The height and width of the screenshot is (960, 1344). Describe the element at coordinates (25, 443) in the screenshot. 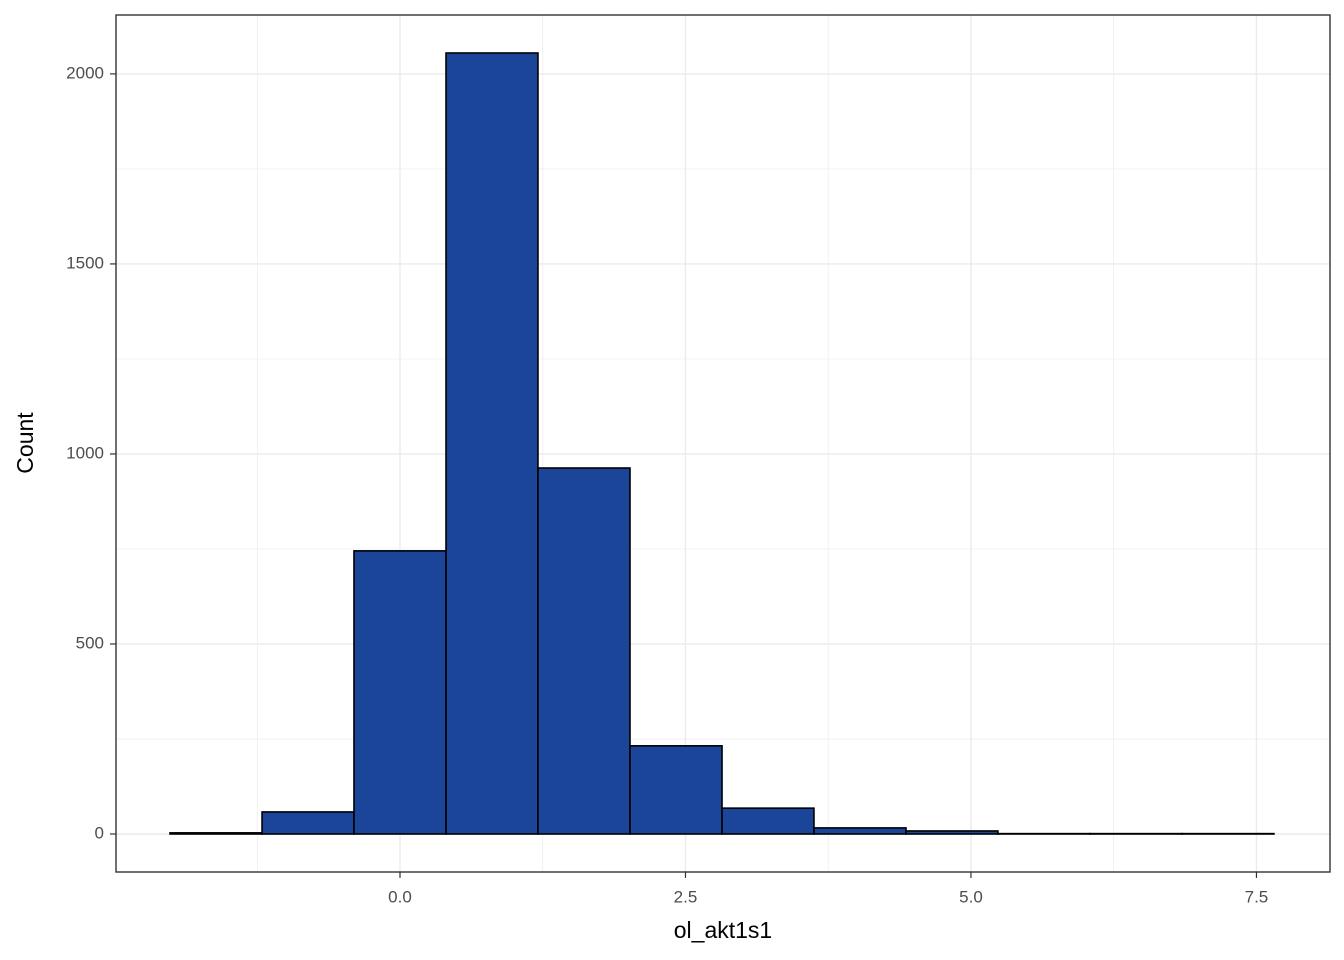

I see `y-axis-title: Count` at that location.